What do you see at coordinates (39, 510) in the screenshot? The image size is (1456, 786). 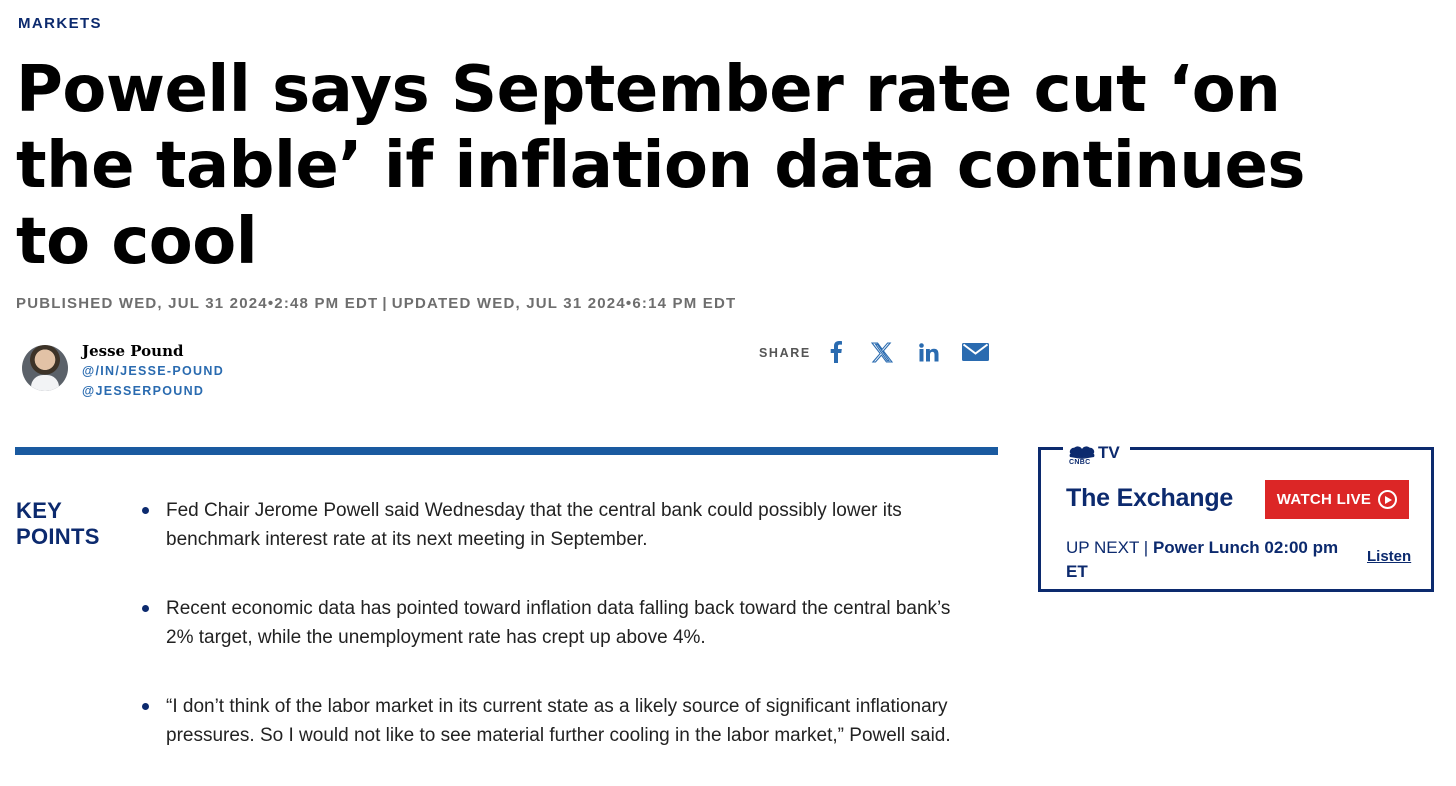 I see `key-points-heading-line1: KEY` at bounding box center [39, 510].